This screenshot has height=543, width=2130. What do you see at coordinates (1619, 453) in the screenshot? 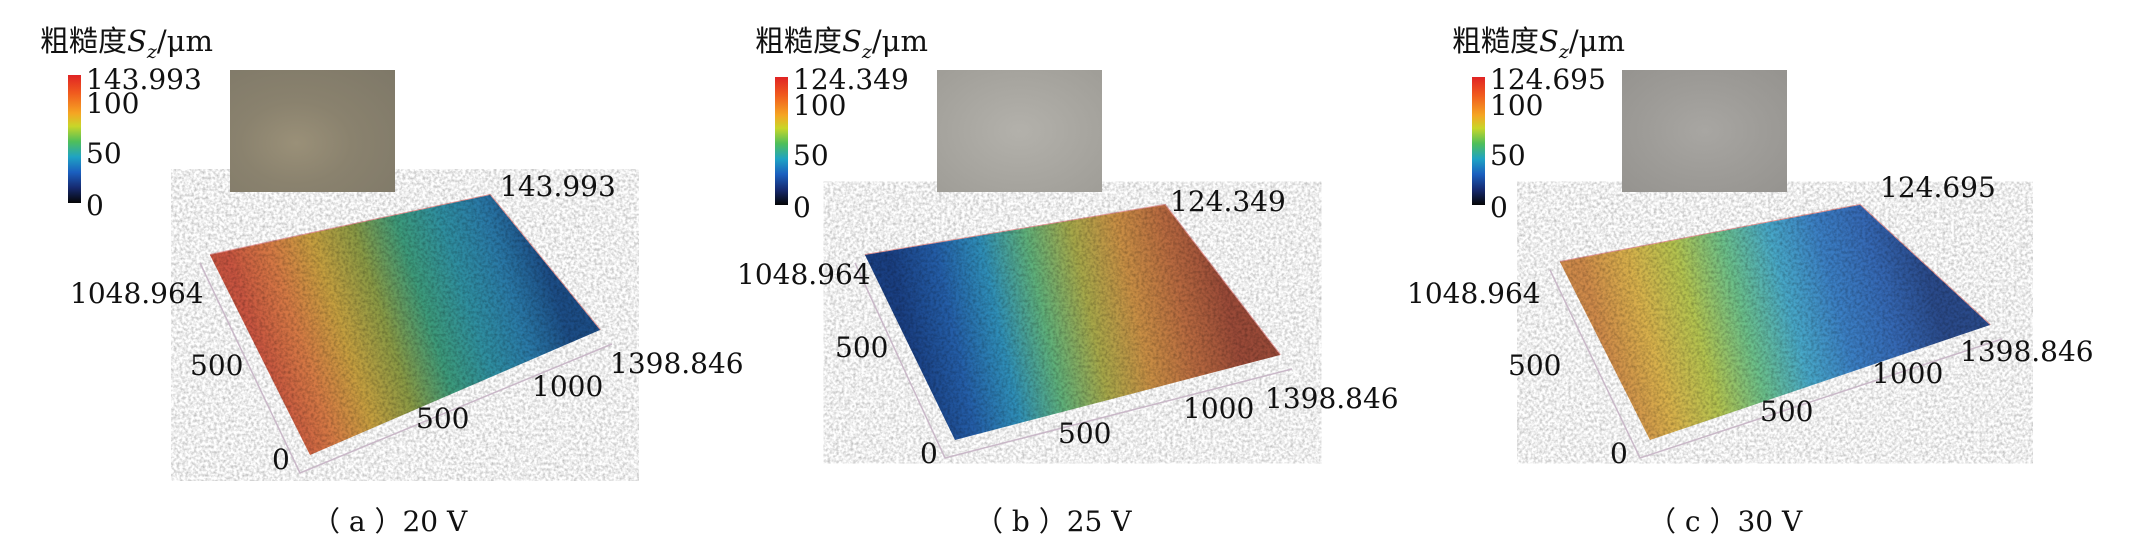
I see `origin-label-c: 0` at bounding box center [1619, 453].